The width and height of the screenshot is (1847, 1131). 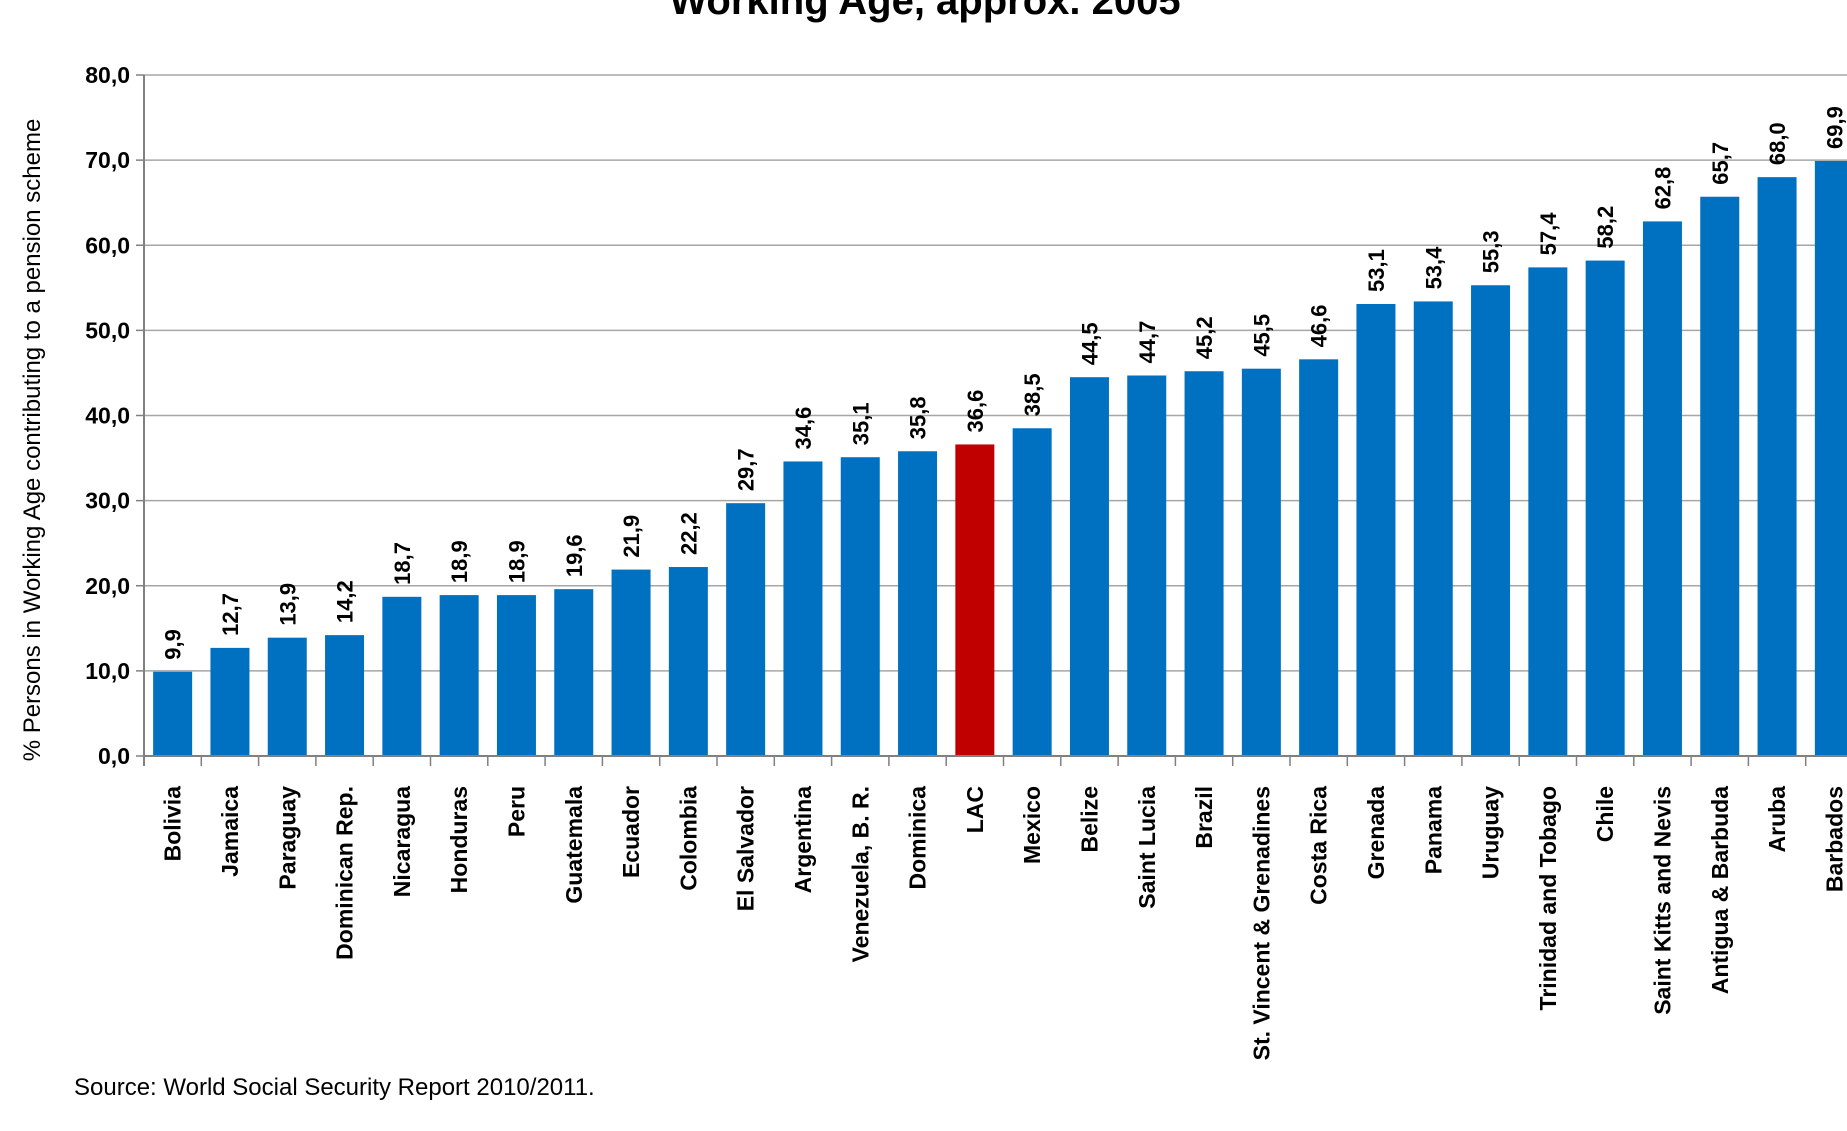 What do you see at coordinates (803, 840) in the screenshot?
I see `x-tick-label: Argentina` at bounding box center [803, 840].